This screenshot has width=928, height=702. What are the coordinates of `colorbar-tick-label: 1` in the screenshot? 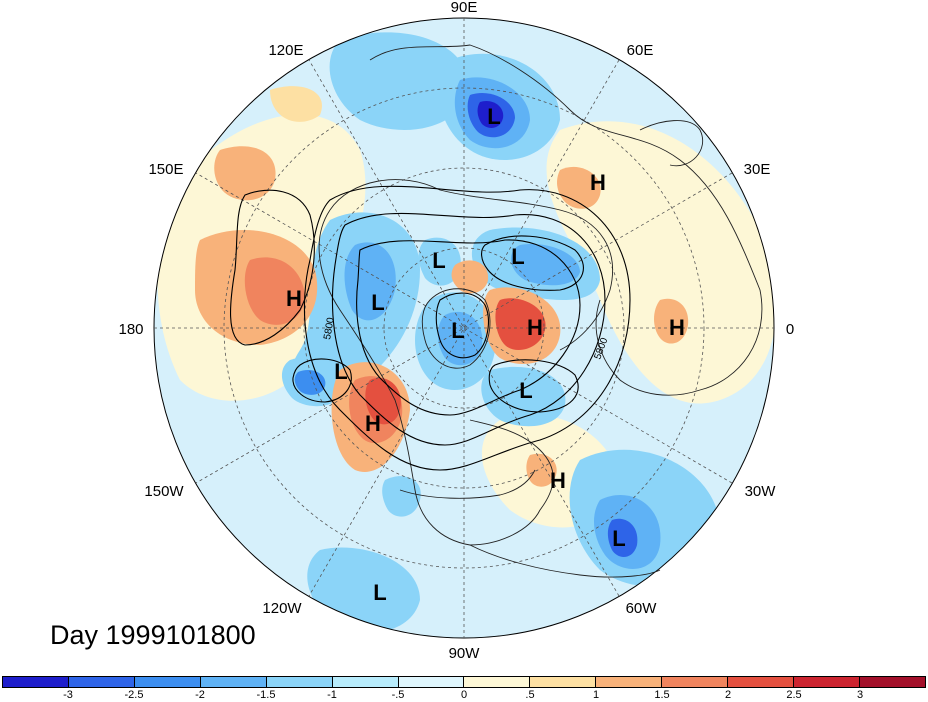 It's located at (596, 695).